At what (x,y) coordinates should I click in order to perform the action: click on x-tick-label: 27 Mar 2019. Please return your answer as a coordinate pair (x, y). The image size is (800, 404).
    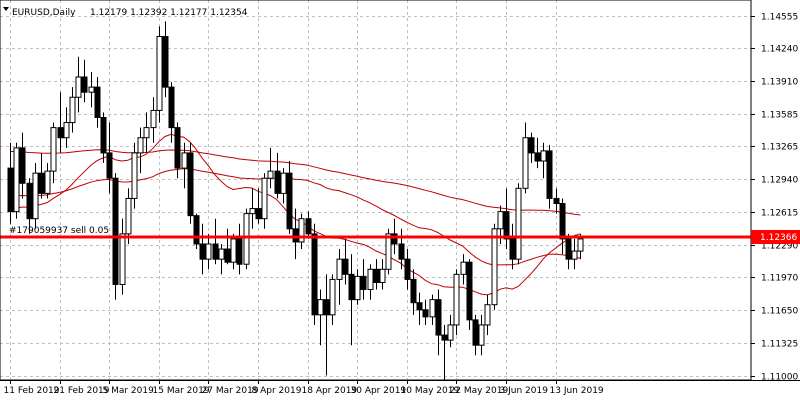
    Looking at the image, I should click on (230, 391).